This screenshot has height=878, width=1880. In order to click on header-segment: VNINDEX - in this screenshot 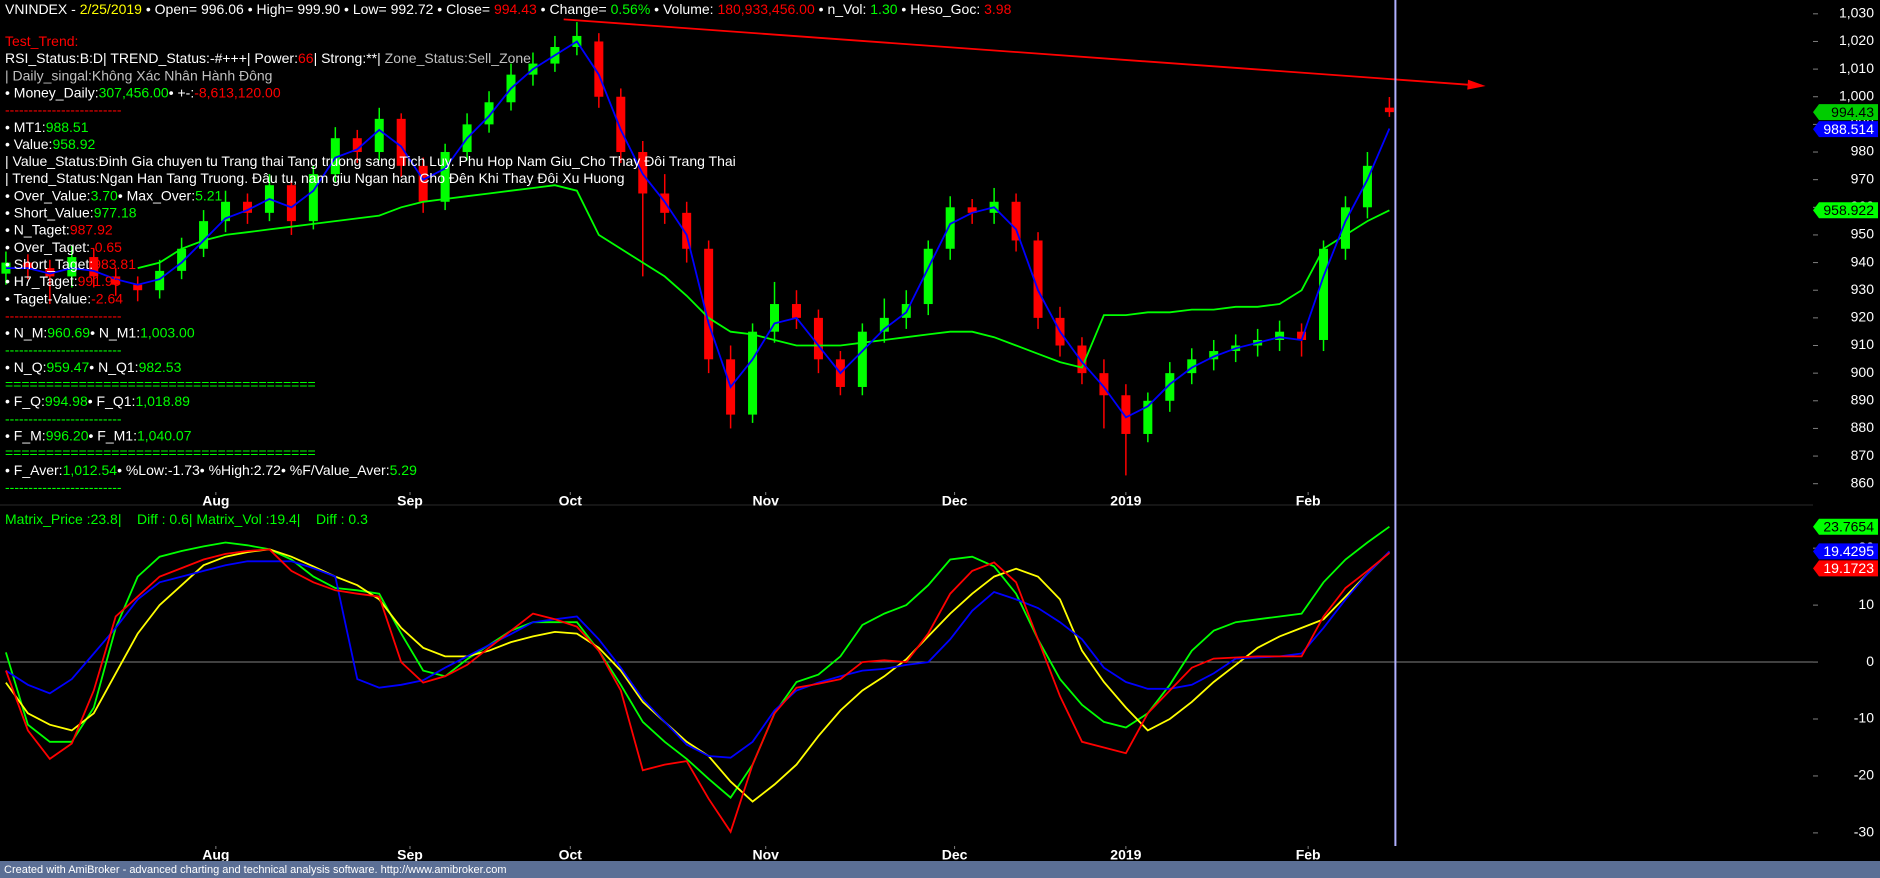, I will do `click(42, 9)`.